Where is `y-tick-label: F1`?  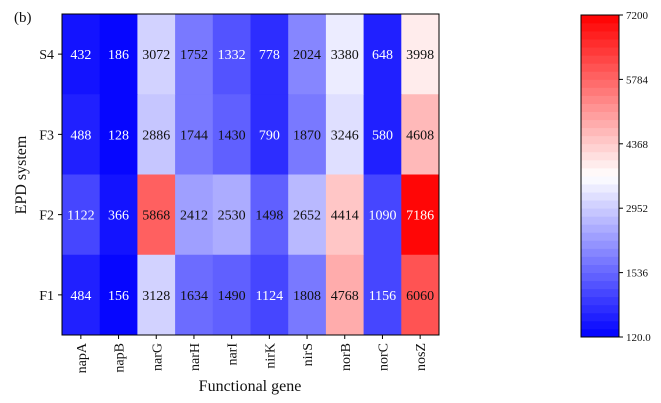 y-tick-label: F1 is located at coordinates (46, 296).